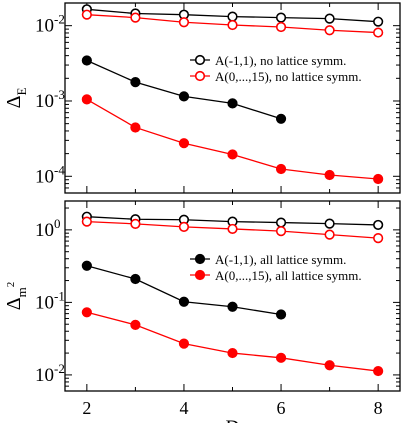 The height and width of the screenshot is (423, 409). Describe the element at coordinates (16, 98) in the screenshot. I see `y-axis-label: ΔE` at that location.